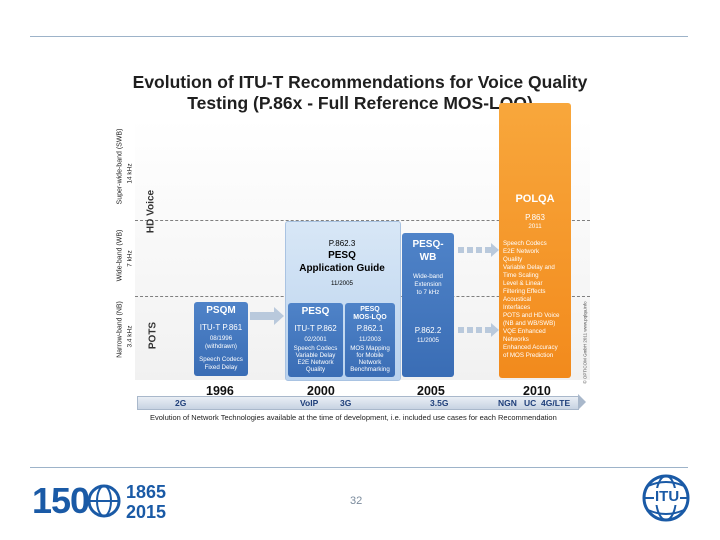 The width and height of the screenshot is (720, 540). I want to click on pesq-lqo-title-1: PESQ, so click(370, 309).